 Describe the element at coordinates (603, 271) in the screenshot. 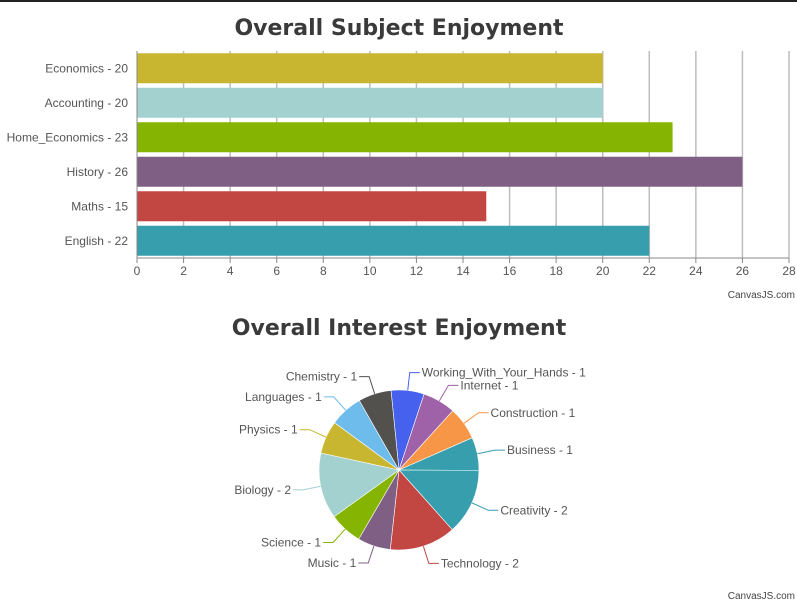

I see `x-tick-label: 20` at that location.